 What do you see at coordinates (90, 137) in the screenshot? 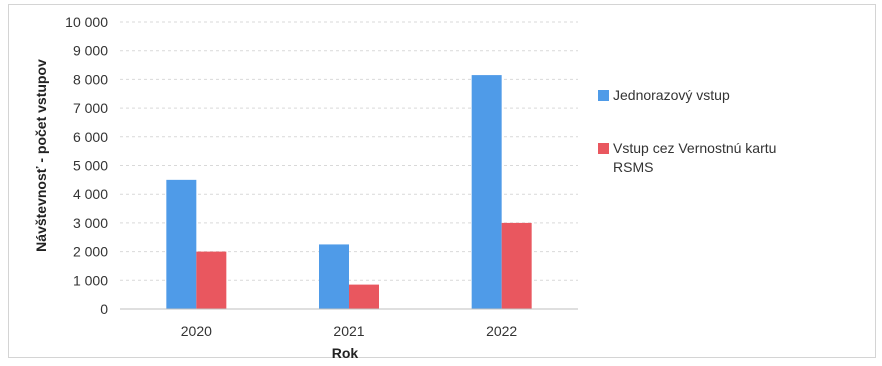
I see `y-tick-label: 6 000` at bounding box center [90, 137].